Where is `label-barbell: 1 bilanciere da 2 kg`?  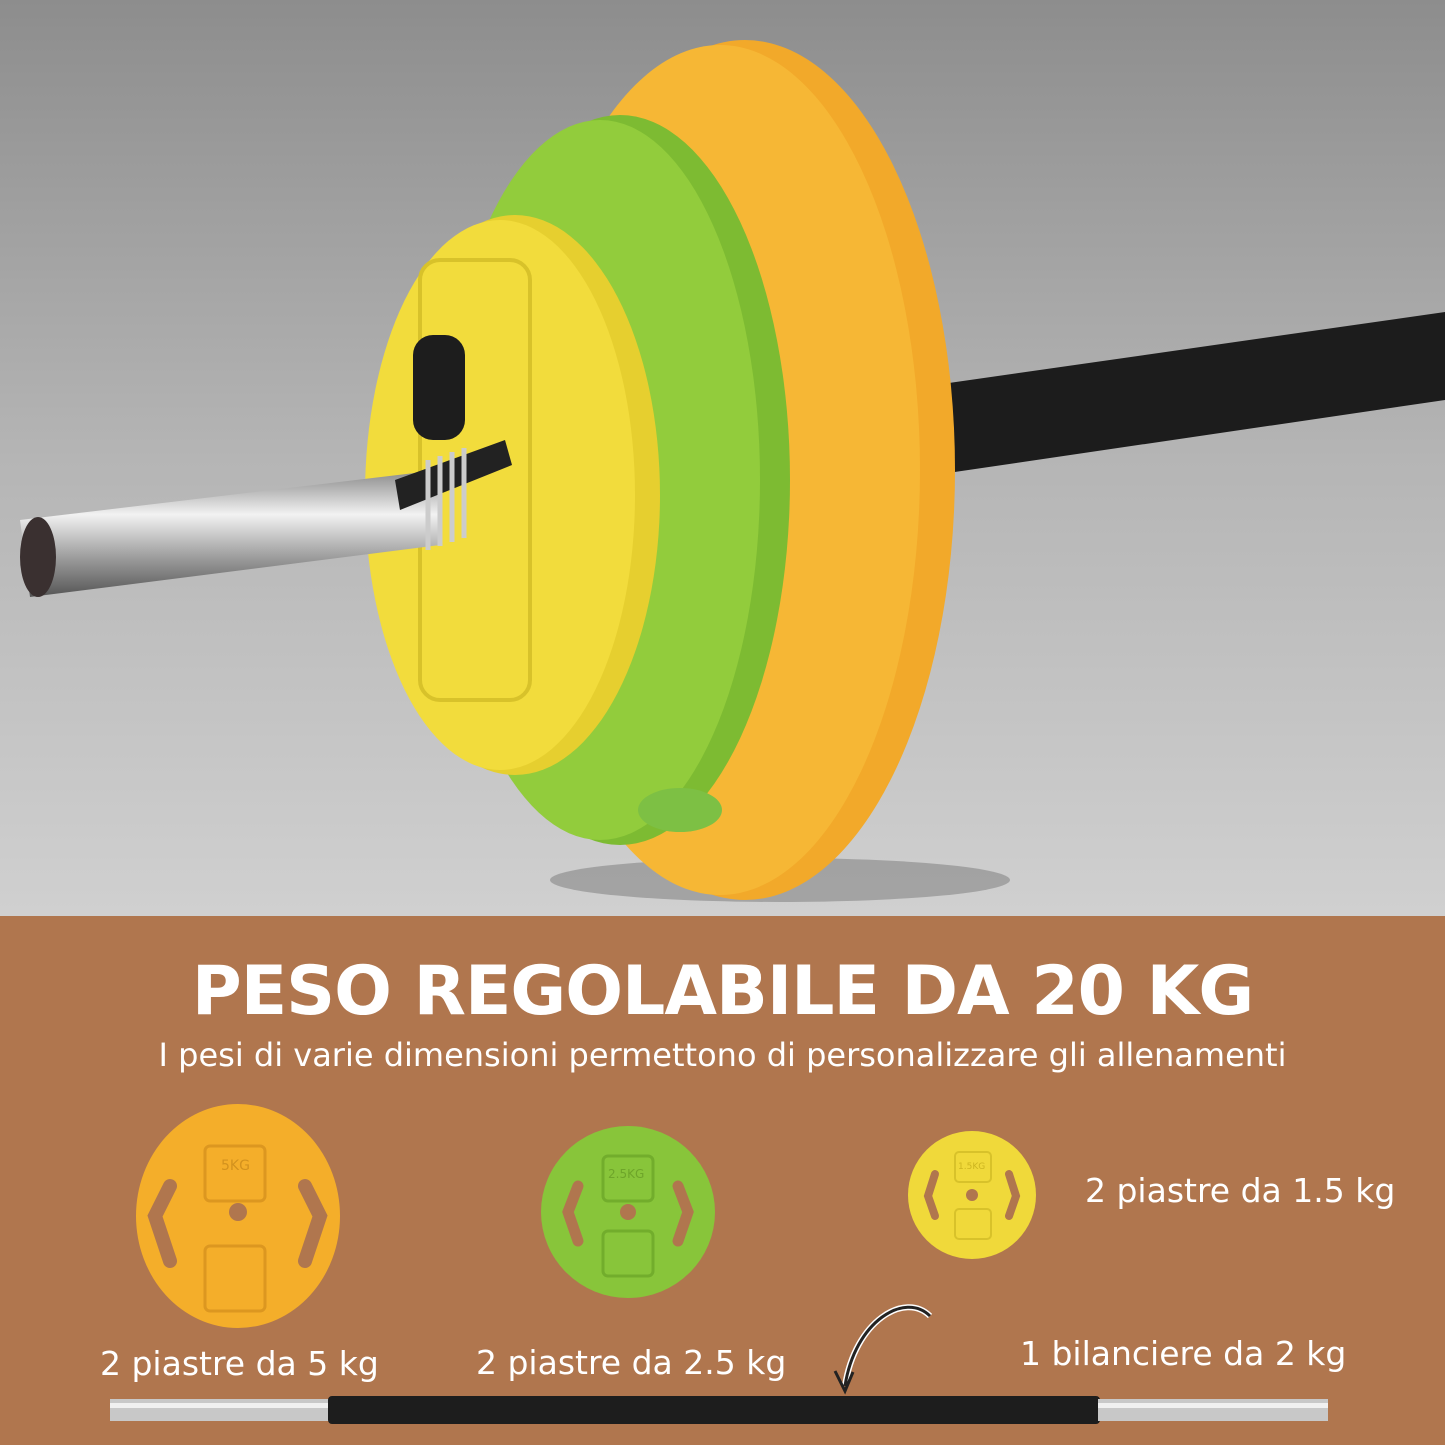
label-barbell: 1 bilanciere da 2 kg is located at coordinates (1183, 1353).